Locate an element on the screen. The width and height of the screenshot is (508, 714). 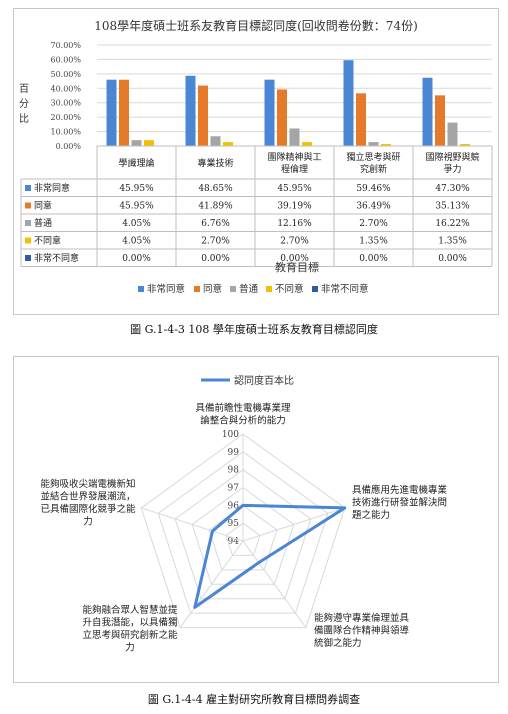
y-tick-label: 10.00% is located at coordinates (65, 132).